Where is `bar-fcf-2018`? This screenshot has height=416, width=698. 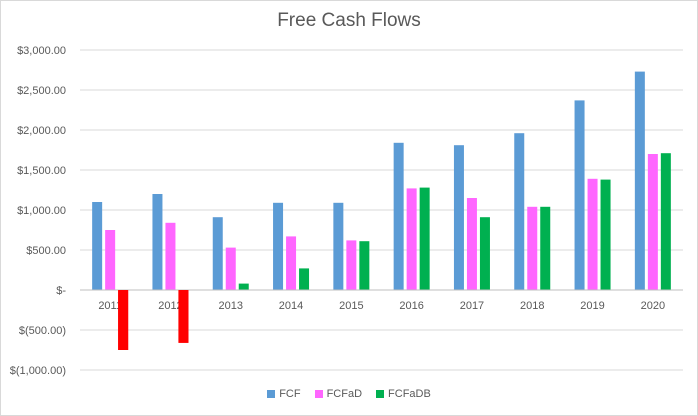
bar-fcf-2018 is located at coordinates (519, 211).